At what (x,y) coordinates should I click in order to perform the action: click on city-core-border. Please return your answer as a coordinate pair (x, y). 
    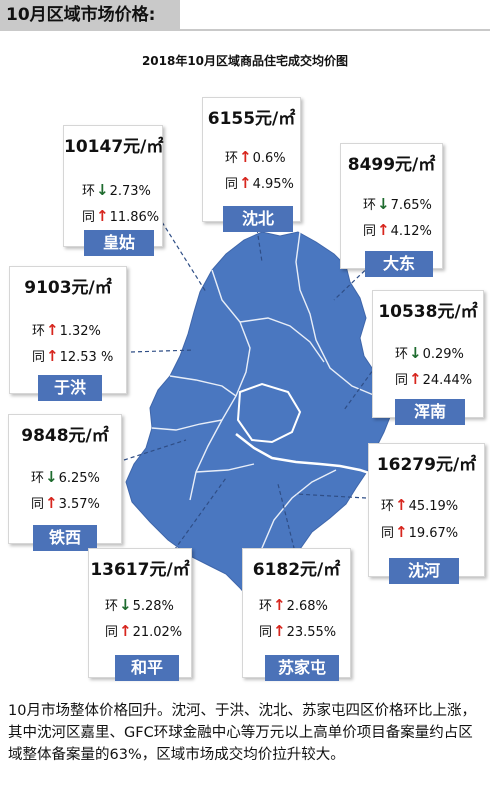
    Looking at the image, I should click on (269, 413).